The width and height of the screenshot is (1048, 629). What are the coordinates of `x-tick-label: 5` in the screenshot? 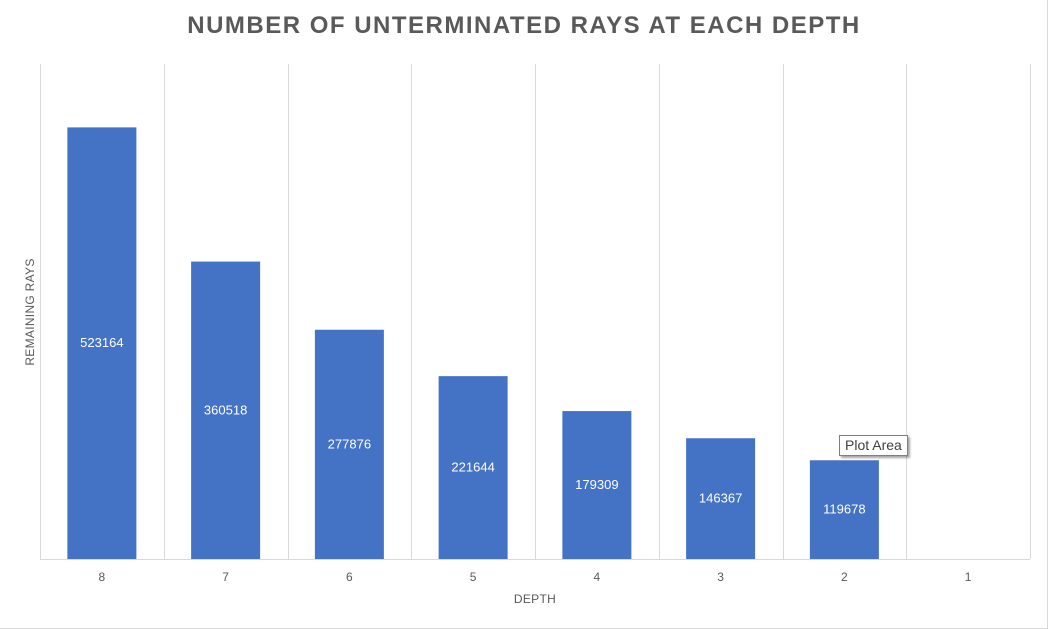 It's located at (473, 577).